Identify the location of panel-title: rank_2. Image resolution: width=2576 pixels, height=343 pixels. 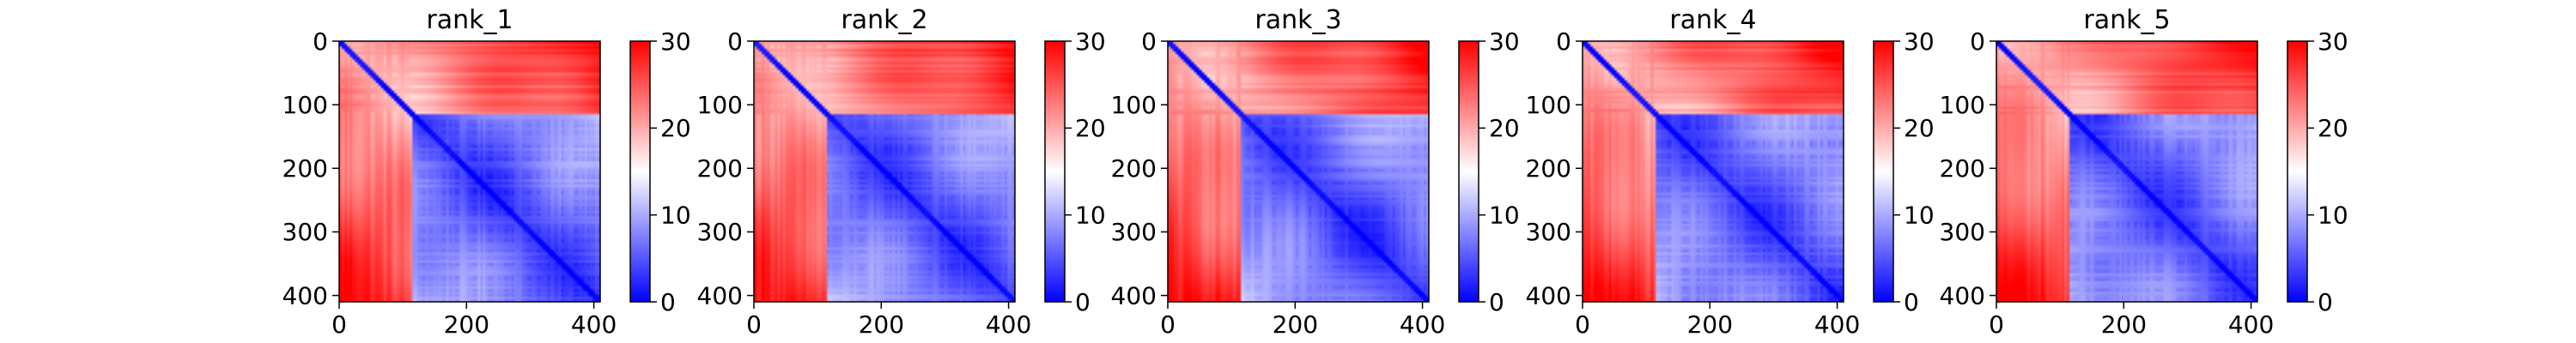
(884, 20).